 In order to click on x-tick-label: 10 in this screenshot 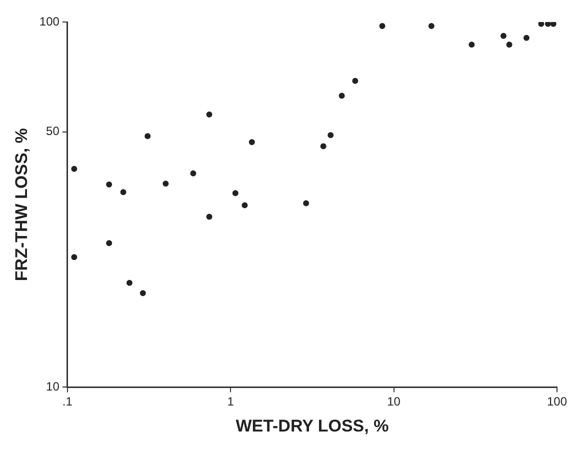, I will do `click(394, 401)`.